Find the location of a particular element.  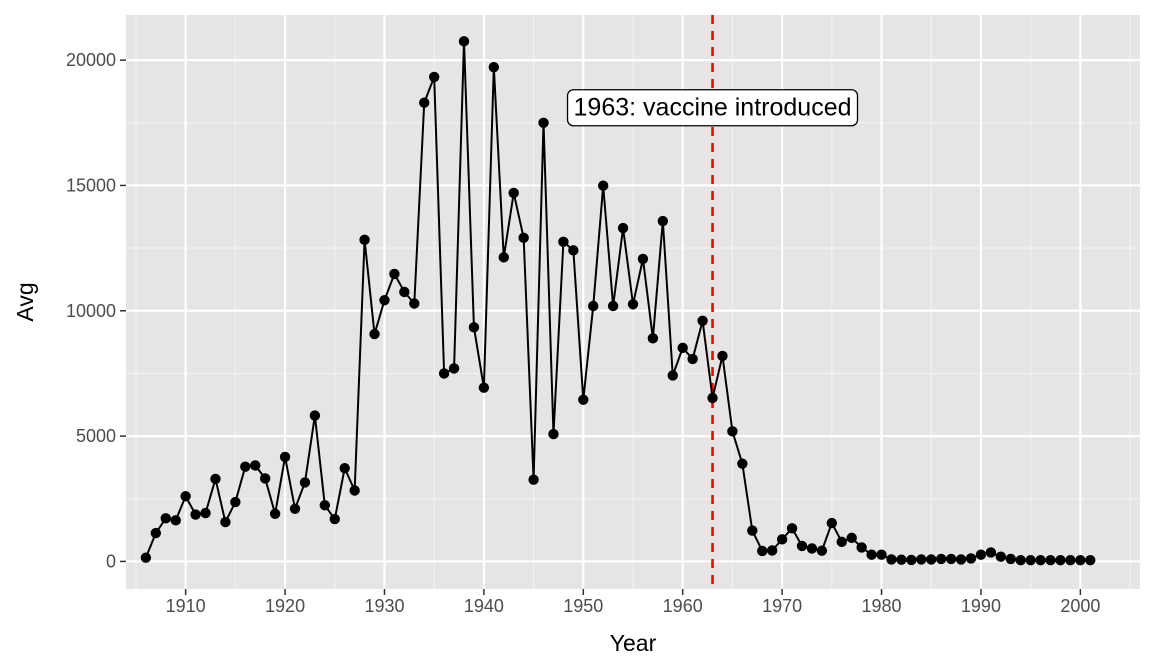

x-tick-label: 1920 is located at coordinates (285, 606).